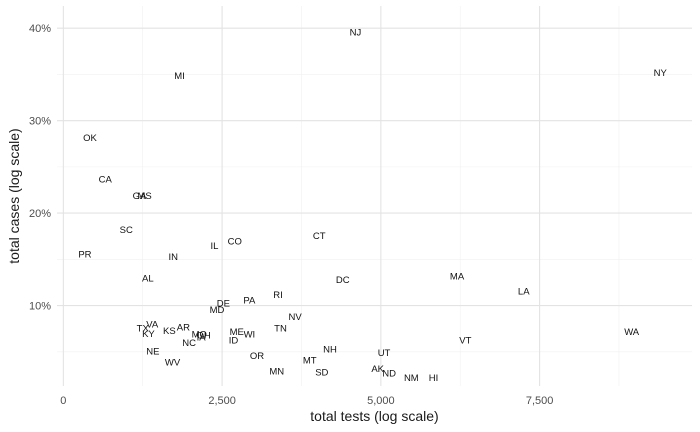 The height and width of the screenshot is (432, 700). I want to click on point-label-ar: AR, so click(183, 327).